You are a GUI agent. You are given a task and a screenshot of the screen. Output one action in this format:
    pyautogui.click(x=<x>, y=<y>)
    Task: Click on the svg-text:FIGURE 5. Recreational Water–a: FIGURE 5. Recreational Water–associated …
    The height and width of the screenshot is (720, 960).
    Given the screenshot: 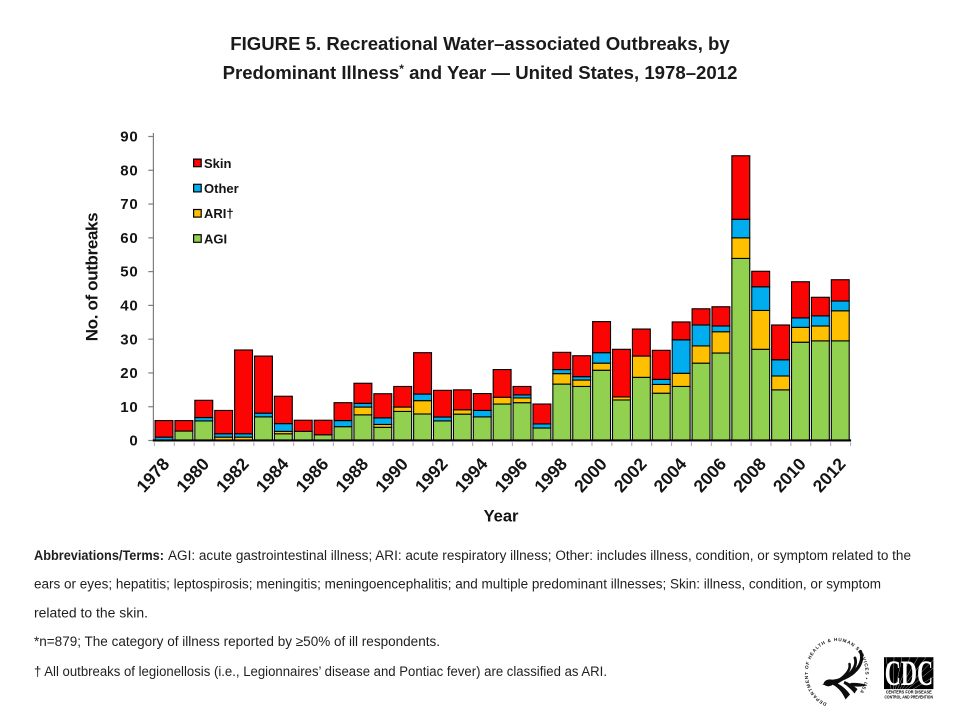 What is the action you would take?
    pyautogui.click(x=480, y=43)
    